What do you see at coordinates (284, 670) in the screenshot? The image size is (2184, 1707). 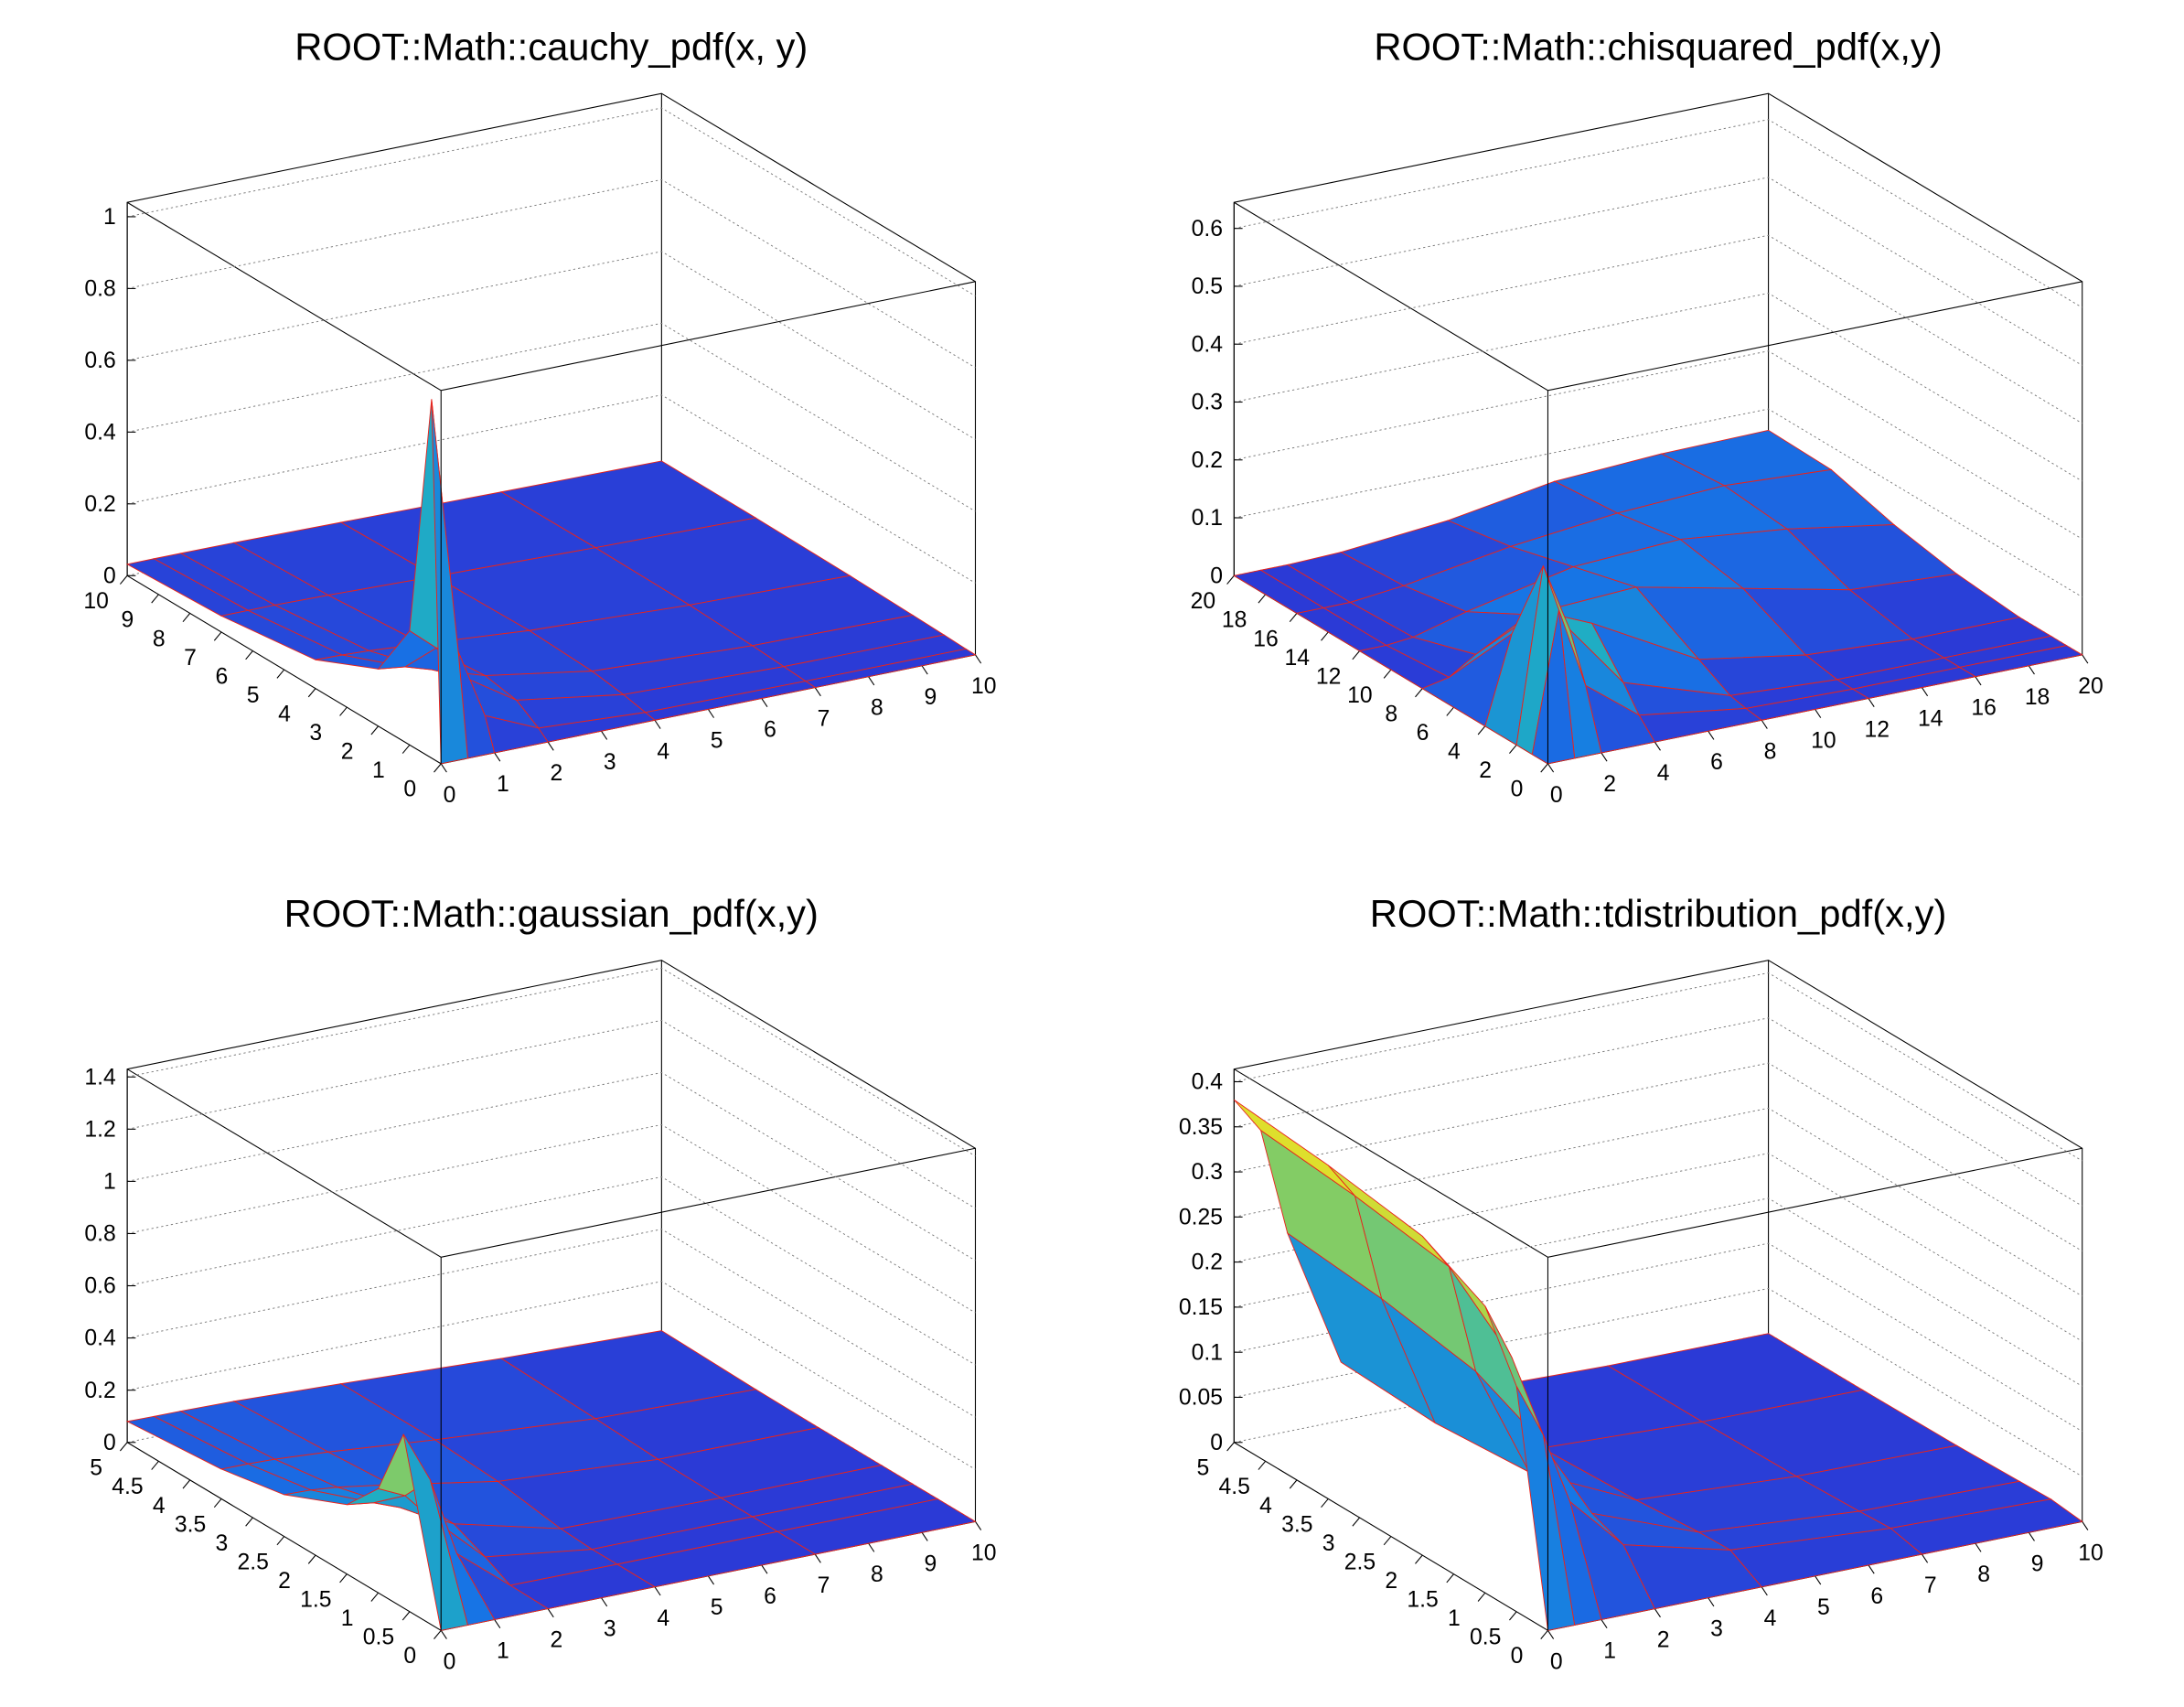 I see `y-axis` at bounding box center [284, 670].